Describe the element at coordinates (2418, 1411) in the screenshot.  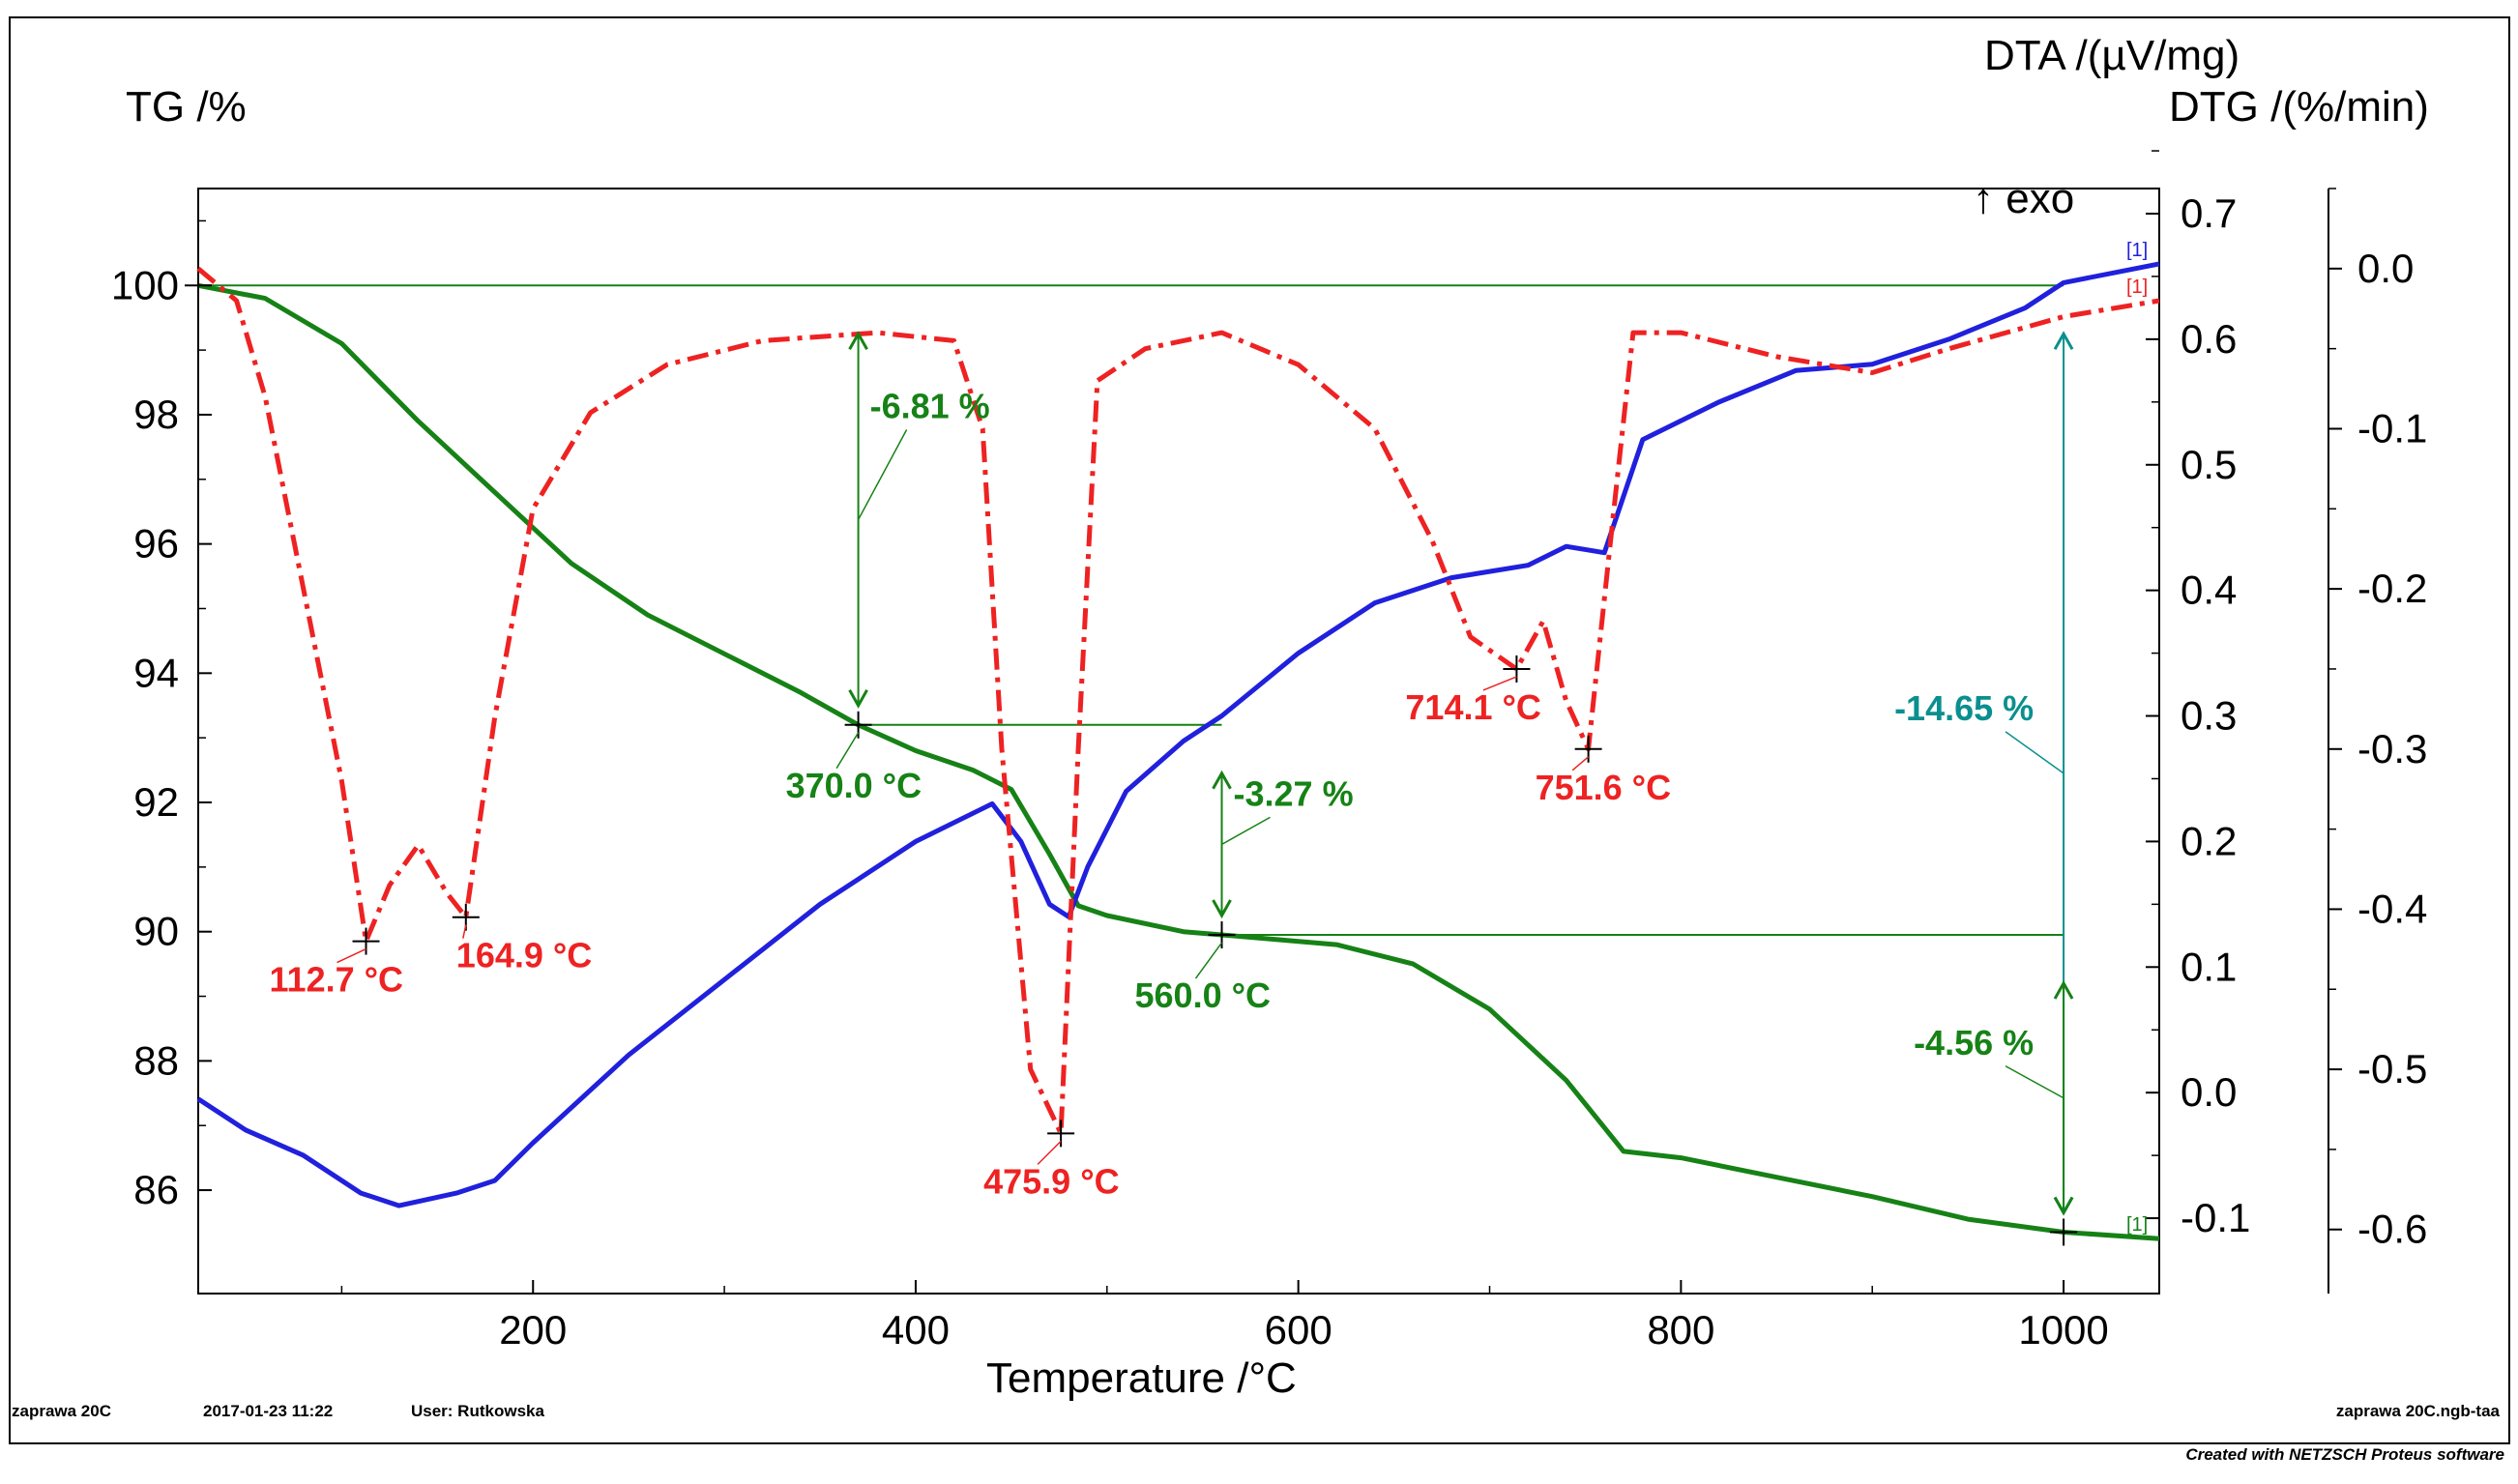
I see `footer-filename: zaprawa 20C.ngb-taa` at that location.